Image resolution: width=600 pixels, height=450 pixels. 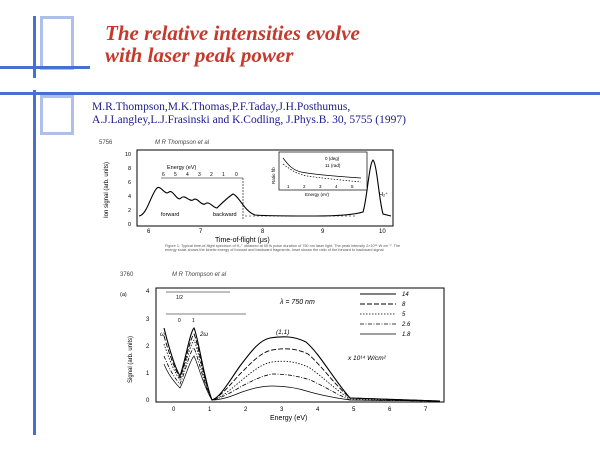 What do you see at coordinates (128, 155) in the screenshot?
I see `figure-1-ytick: 10` at bounding box center [128, 155].